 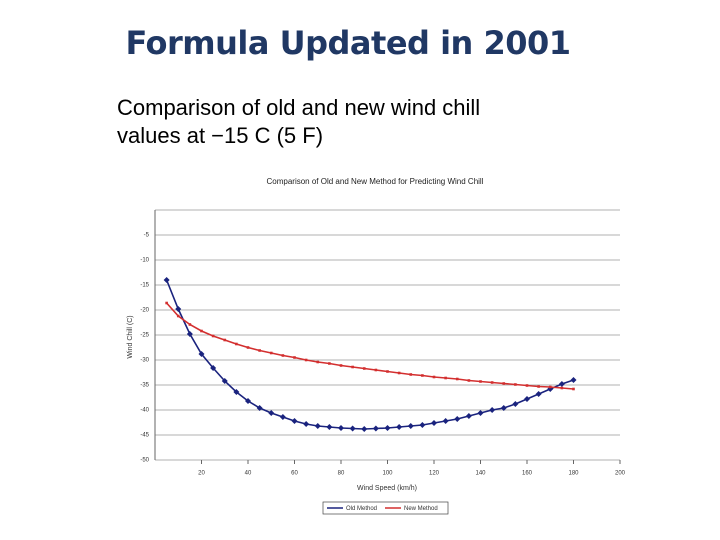 I want to click on x-tick-label: 100, so click(x=387, y=474).